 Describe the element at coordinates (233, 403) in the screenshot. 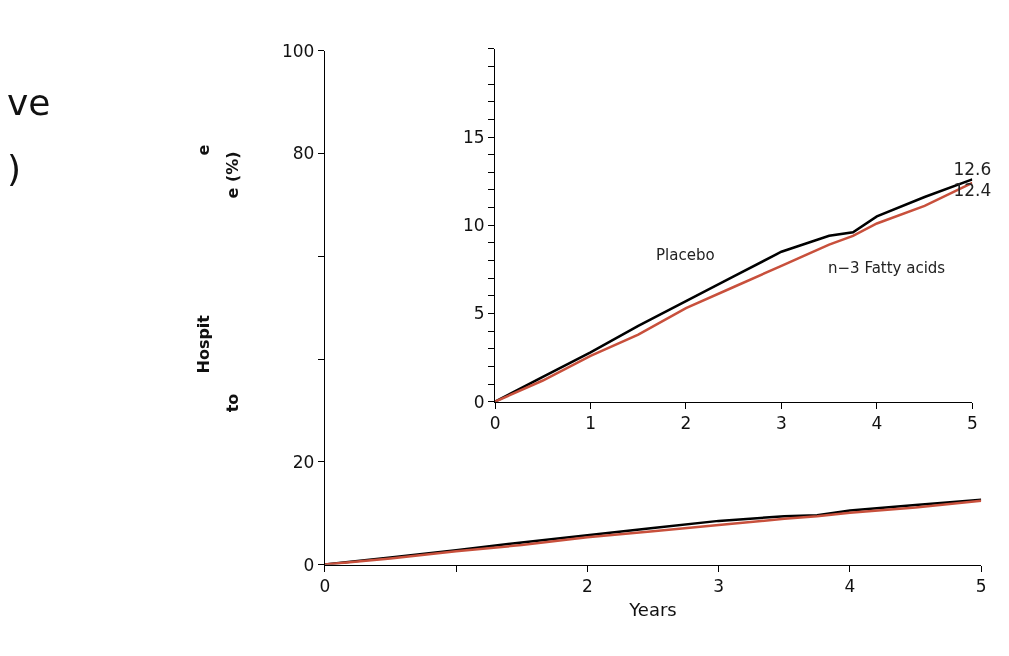

I see `text: to` at that location.